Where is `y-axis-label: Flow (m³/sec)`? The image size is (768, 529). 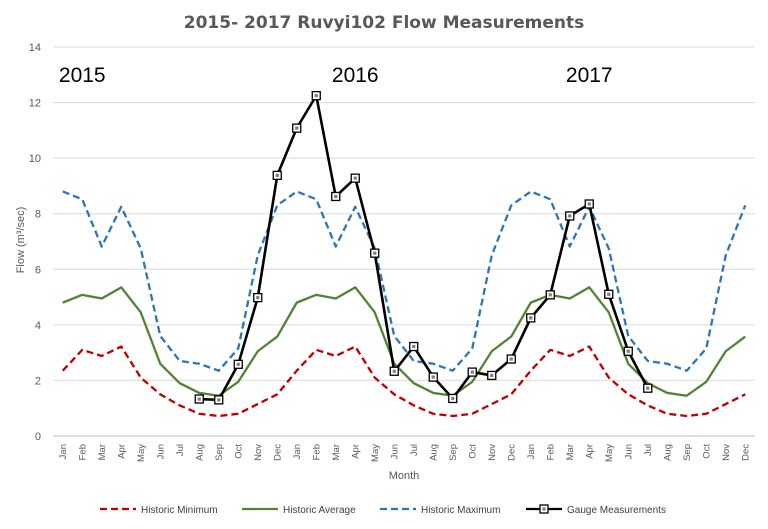
y-axis-label: Flow (m³/sec) is located at coordinates (21, 240).